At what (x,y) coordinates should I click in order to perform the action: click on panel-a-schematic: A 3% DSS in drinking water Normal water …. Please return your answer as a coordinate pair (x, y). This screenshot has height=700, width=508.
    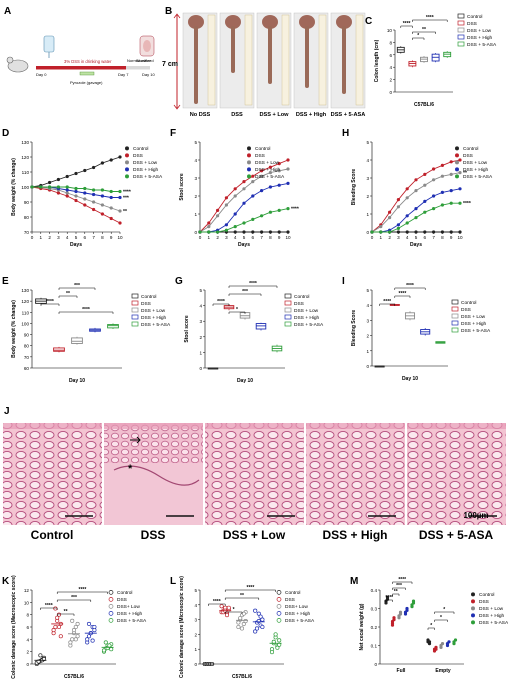
    Looking at the image, I should click on (79, 45).